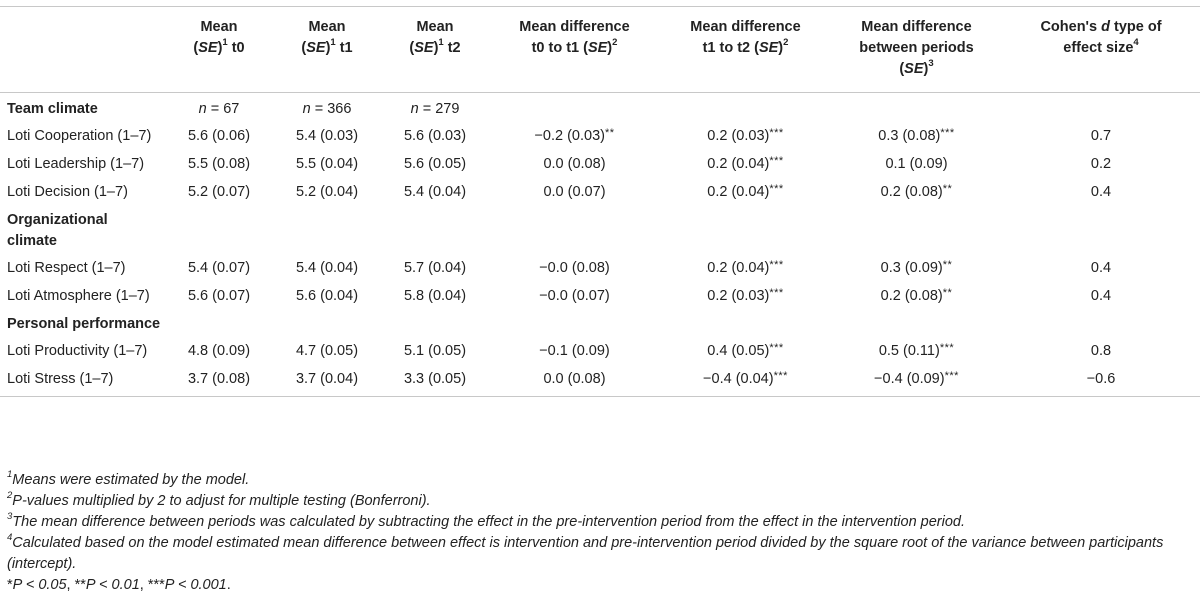 This screenshot has height=597, width=1200. Describe the element at coordinates (219, 192) in the screenshot. I see `cell-mean-t0: 5.2 (0.07)` at that location.